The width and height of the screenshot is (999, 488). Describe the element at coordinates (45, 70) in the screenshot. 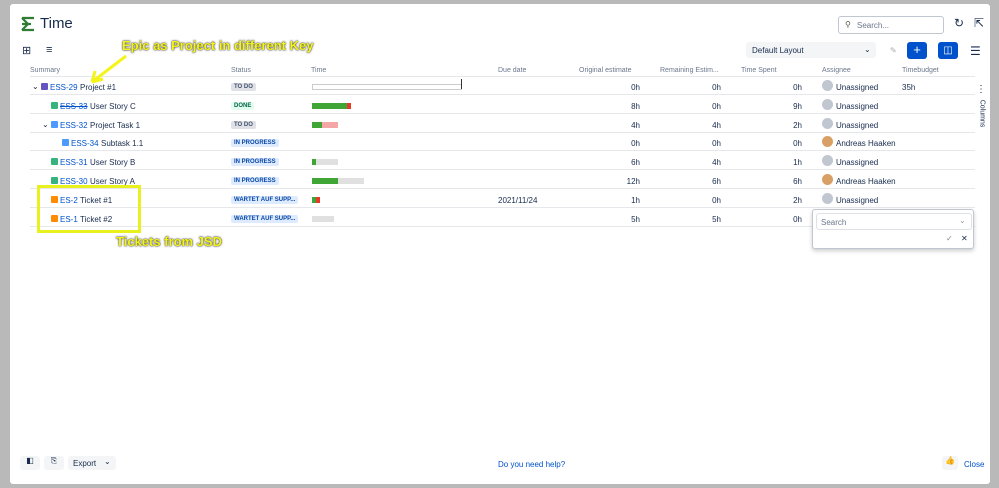

I see `column-header: Summary` at that location.